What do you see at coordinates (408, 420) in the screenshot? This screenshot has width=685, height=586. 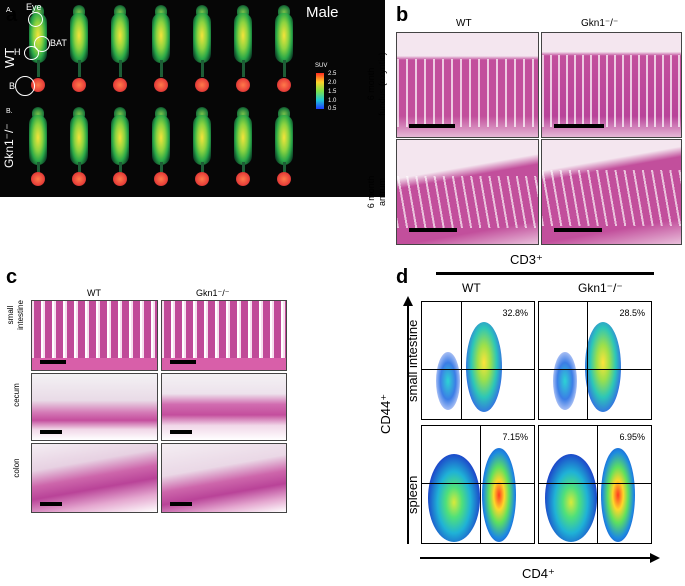 I see `y-axis-arrow` at bounding box center [408, 420].